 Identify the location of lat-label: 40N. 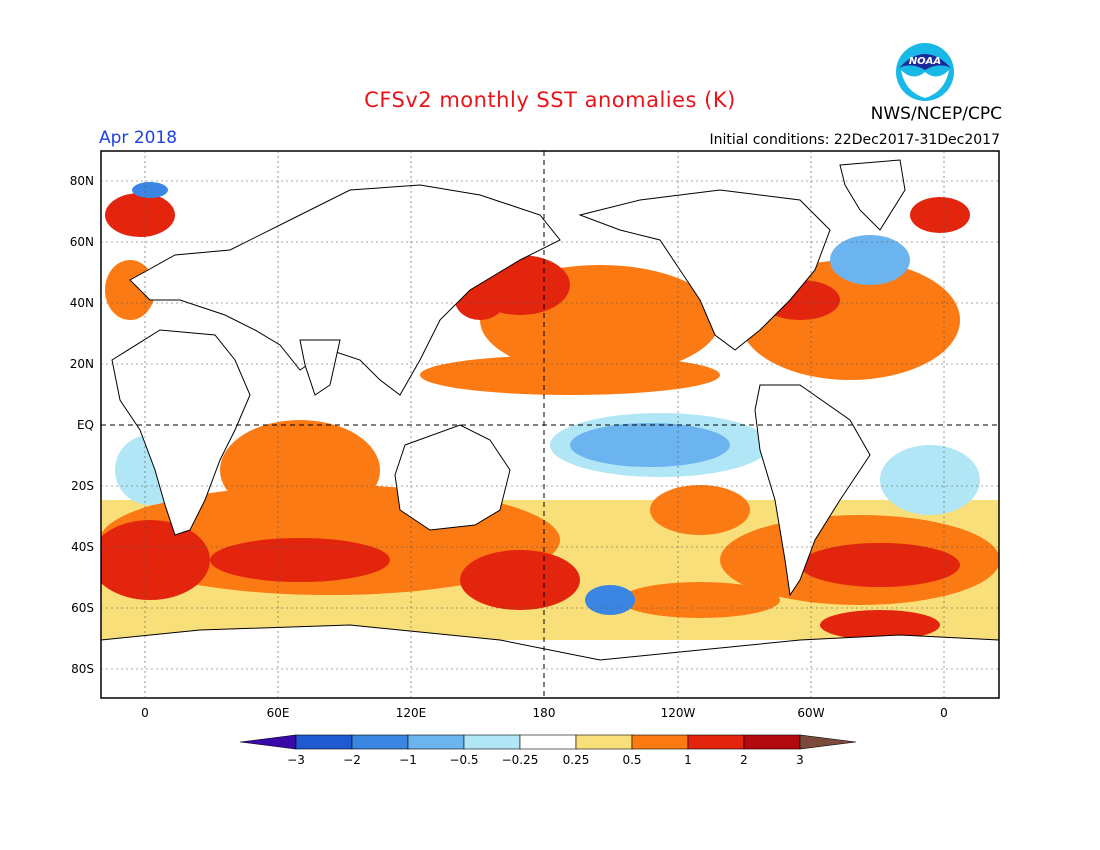
(82, 303).